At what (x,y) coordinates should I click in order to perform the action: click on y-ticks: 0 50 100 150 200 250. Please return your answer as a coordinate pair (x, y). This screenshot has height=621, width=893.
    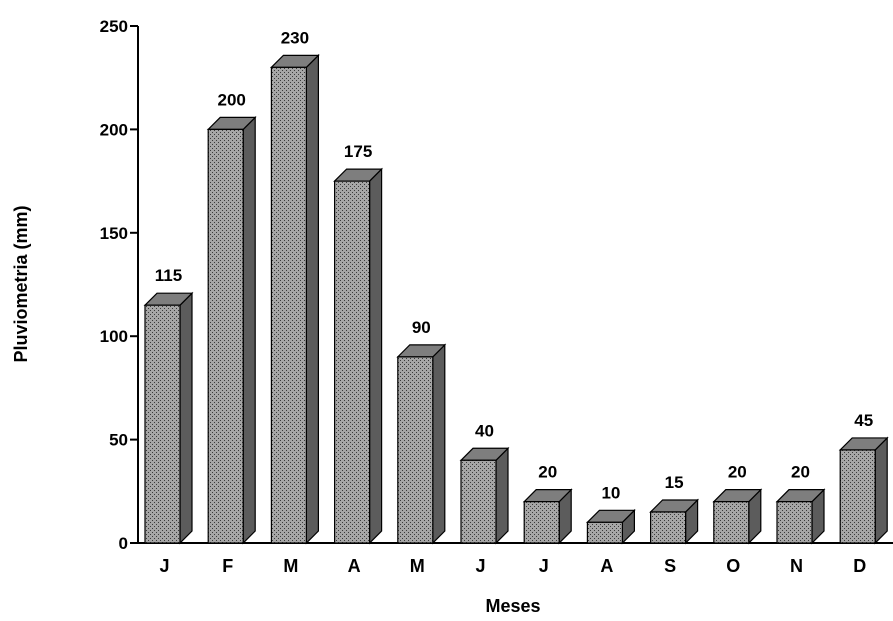
    Looking at the image, I should click on (119, 285).